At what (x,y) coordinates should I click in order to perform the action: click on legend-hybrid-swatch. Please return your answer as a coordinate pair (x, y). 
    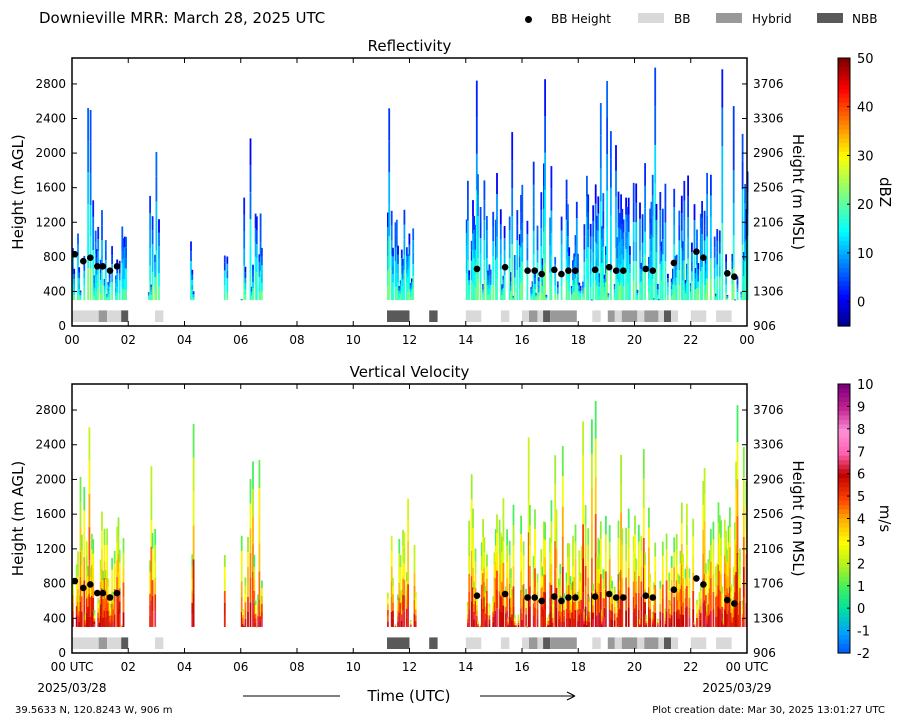
    Looking at the image, I should click on (729, 18).